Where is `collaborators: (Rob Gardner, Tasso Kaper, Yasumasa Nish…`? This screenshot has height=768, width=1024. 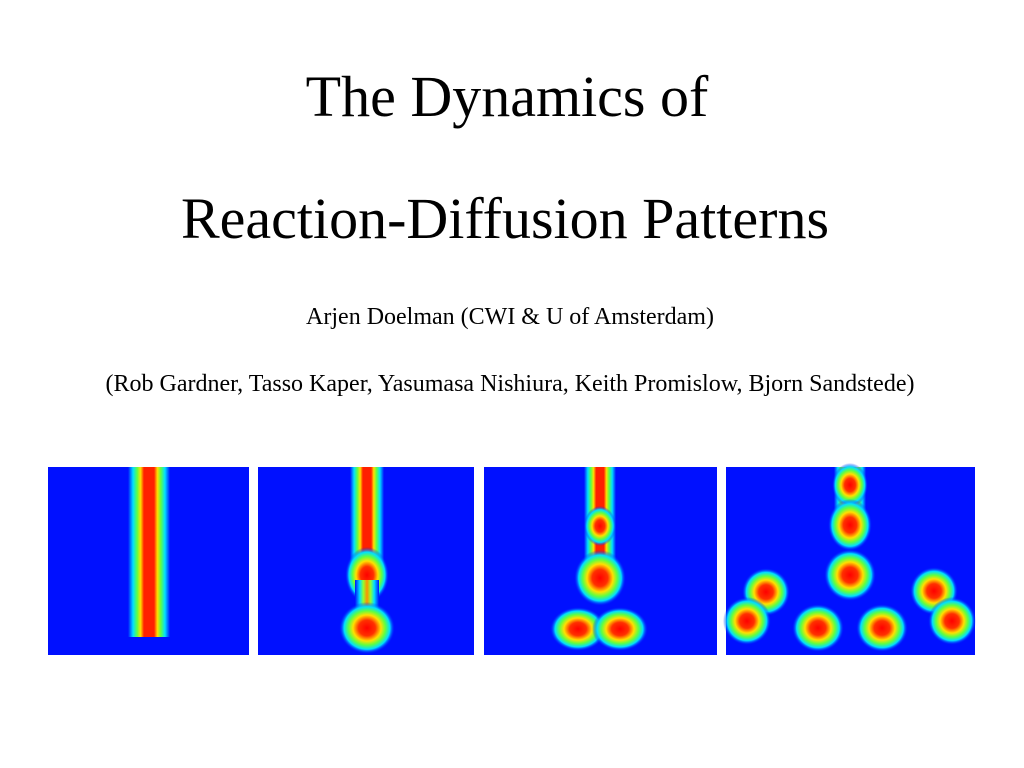
collaborators: (Rob Gardner, Tasso Kaper, Yasumasa Nish… is located at coordinates (510, 384).